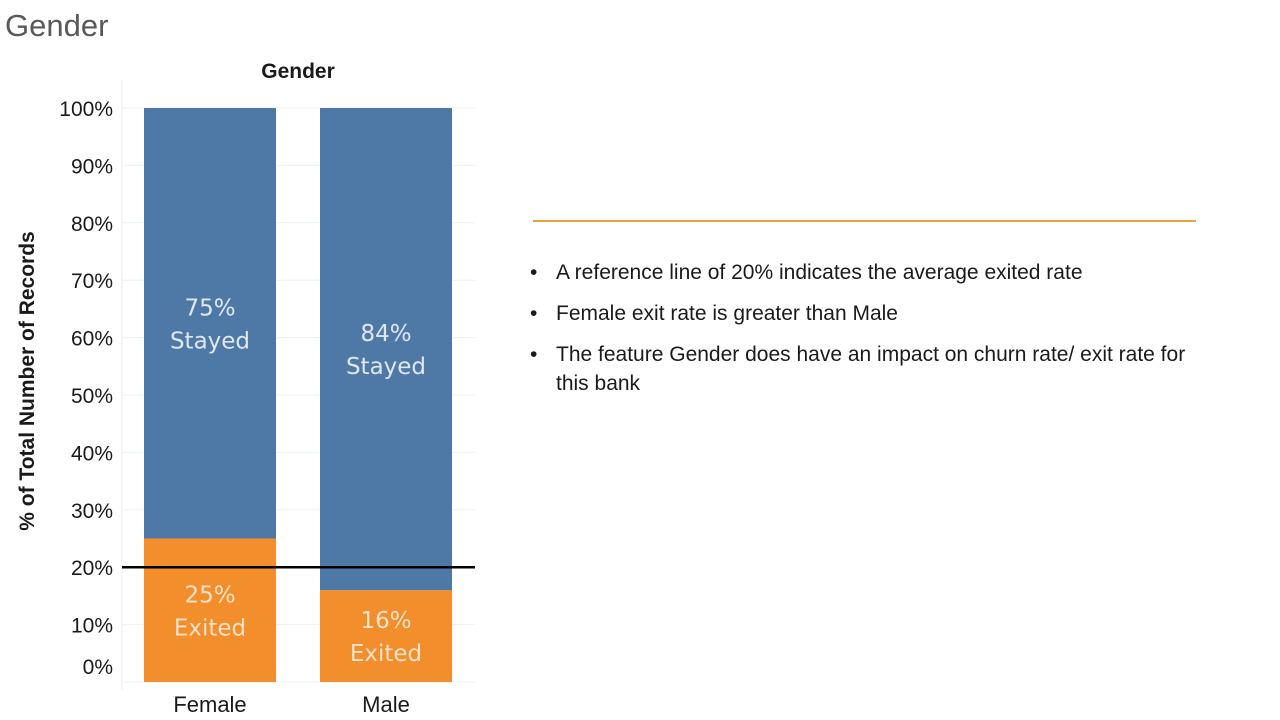  What do you see at coordinates (210, 323) in the screenshot?
I see `bar-stayed-female` at bounding box center [210, 323].